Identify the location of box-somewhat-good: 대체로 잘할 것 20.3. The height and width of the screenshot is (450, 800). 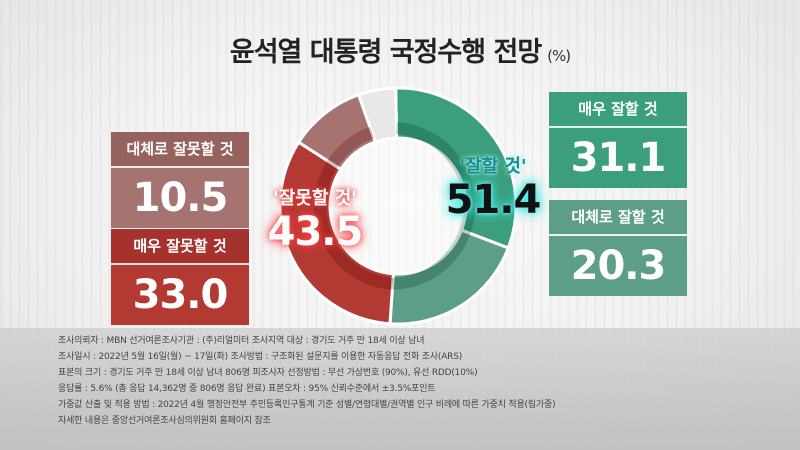
(618, 248).